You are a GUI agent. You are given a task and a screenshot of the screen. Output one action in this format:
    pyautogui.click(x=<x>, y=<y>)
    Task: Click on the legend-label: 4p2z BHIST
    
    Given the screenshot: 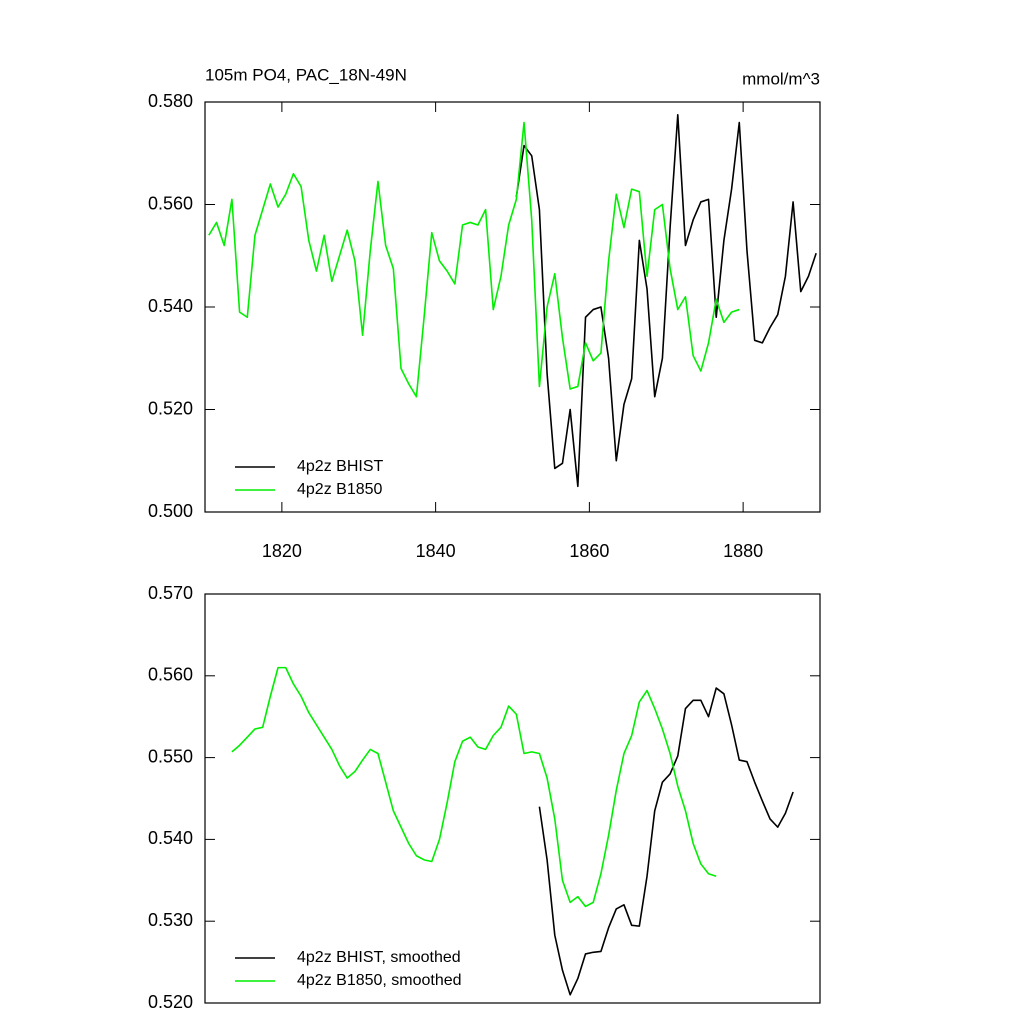 What is the action you would take?
    pyautogui.click(x=340, y=466)
    